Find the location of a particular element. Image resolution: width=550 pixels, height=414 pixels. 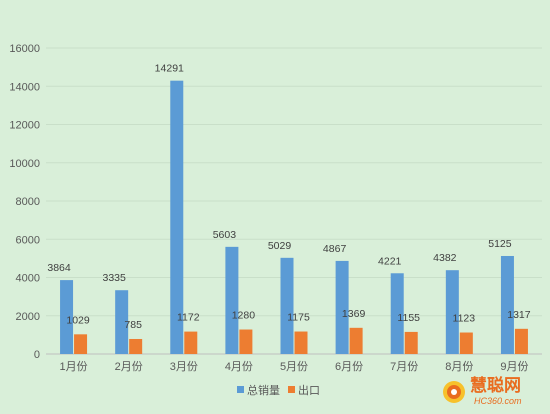

y-tick-label: 6000 is located at coordinates (28, 240).